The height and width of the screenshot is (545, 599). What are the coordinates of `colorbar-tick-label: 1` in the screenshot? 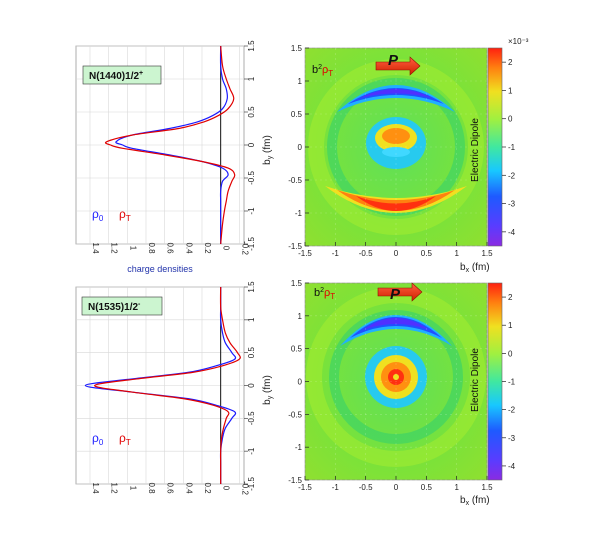 It's located at (510, 90).